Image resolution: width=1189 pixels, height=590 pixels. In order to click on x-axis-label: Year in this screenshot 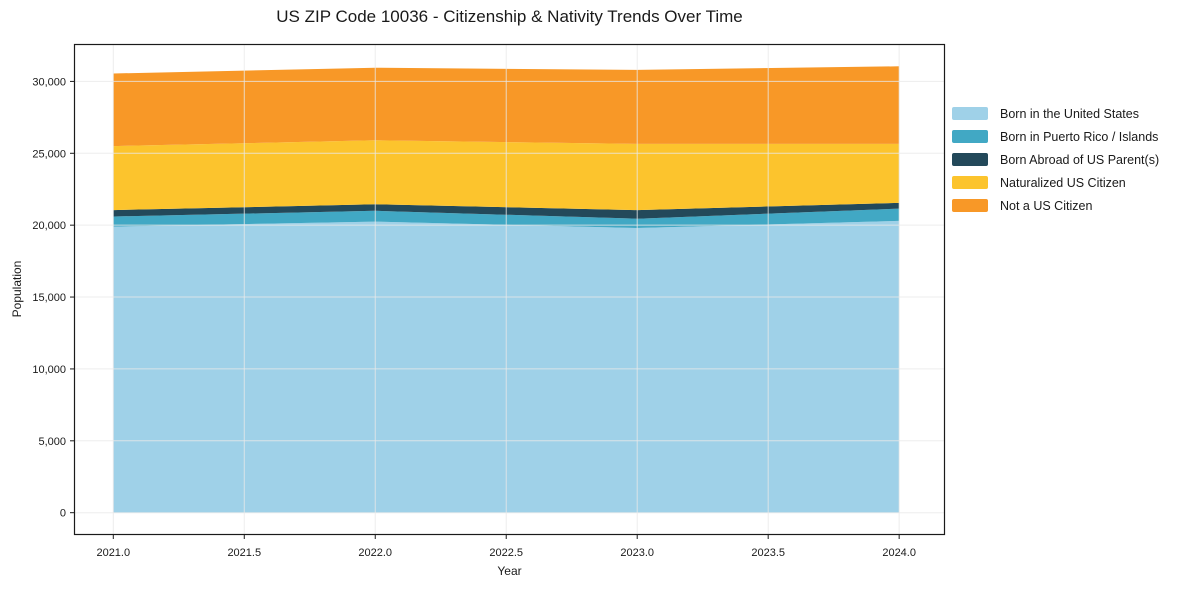, I will do `click(509, 571)`.